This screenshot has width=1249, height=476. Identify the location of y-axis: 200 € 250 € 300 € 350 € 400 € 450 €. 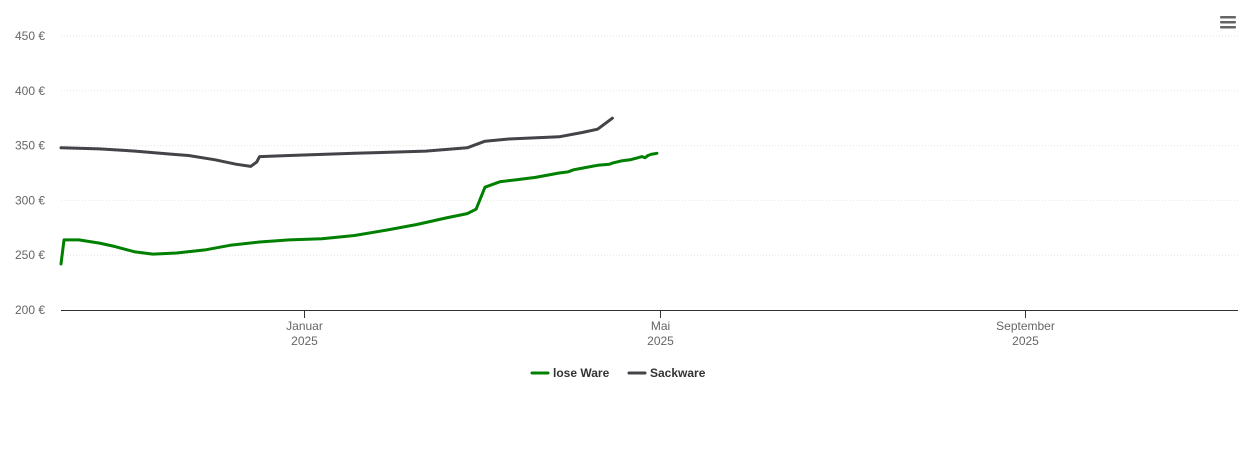
(30, 173).